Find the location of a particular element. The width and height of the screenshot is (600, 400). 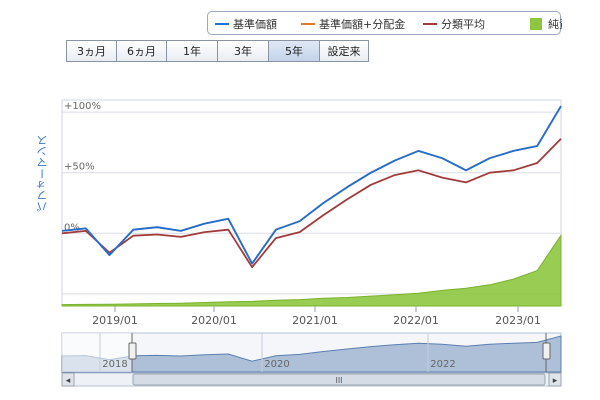

x-tick-label: 2022/01 is located at coordinates (416, 320).